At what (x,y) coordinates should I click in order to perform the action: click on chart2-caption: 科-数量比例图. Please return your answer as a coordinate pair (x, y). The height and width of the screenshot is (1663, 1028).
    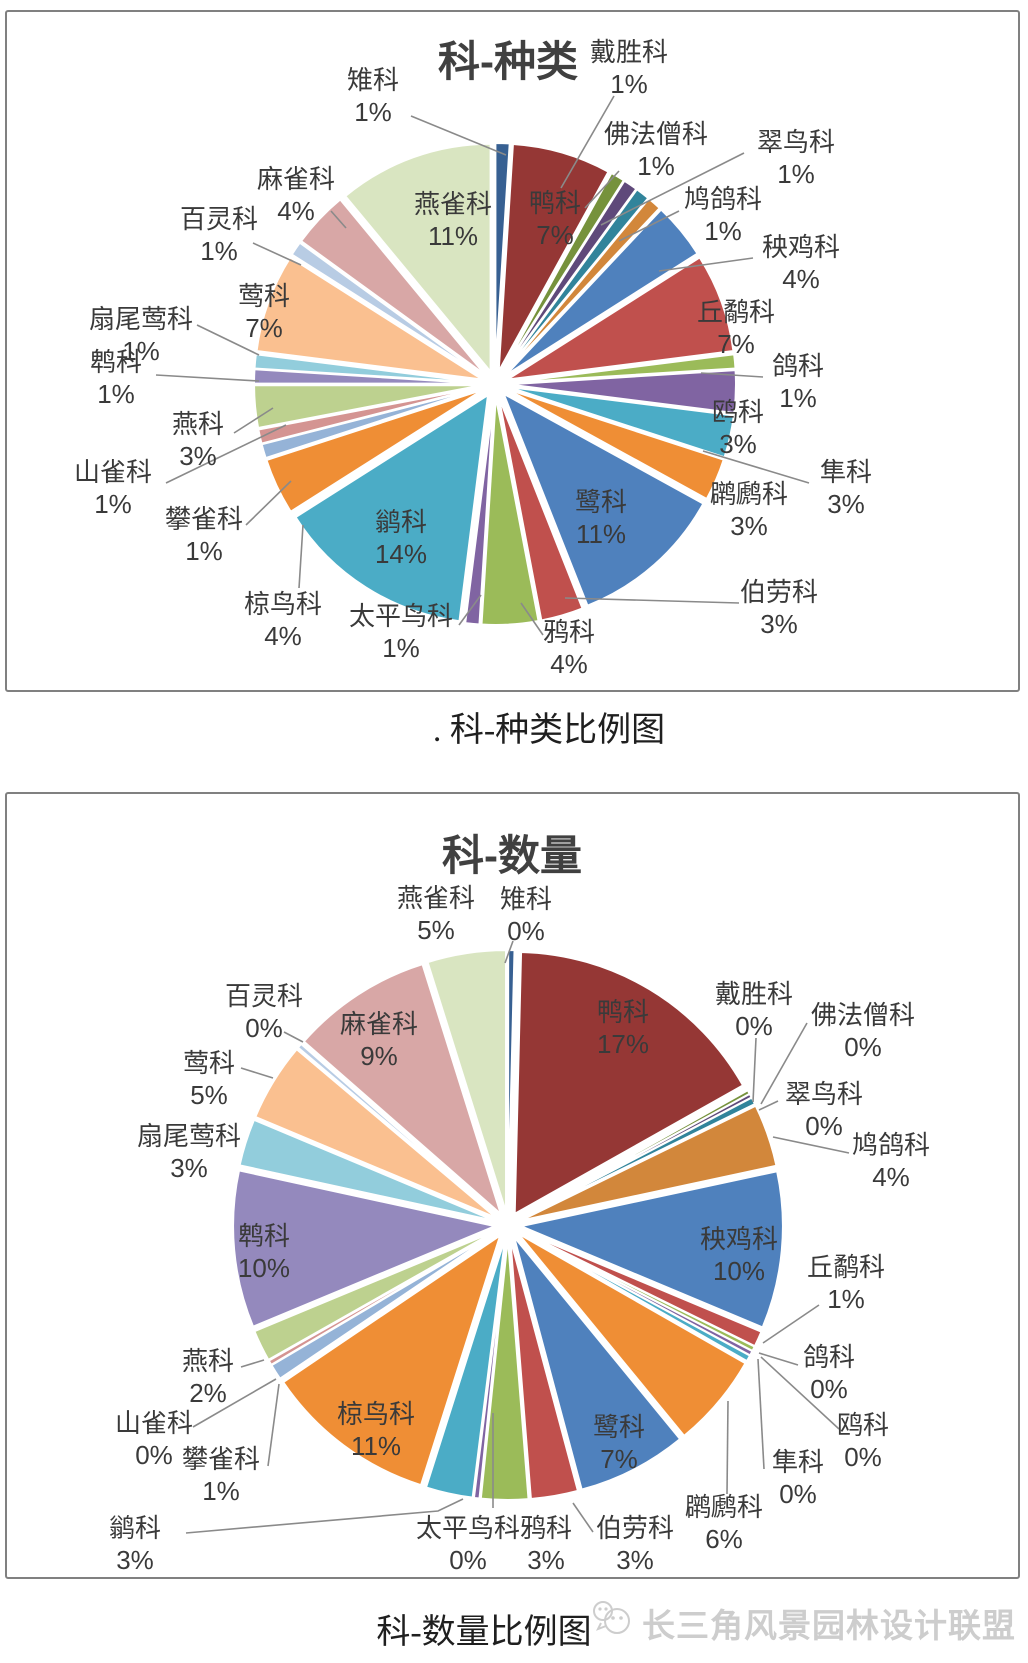
    Looking at the image, I should click on (484, 1632).